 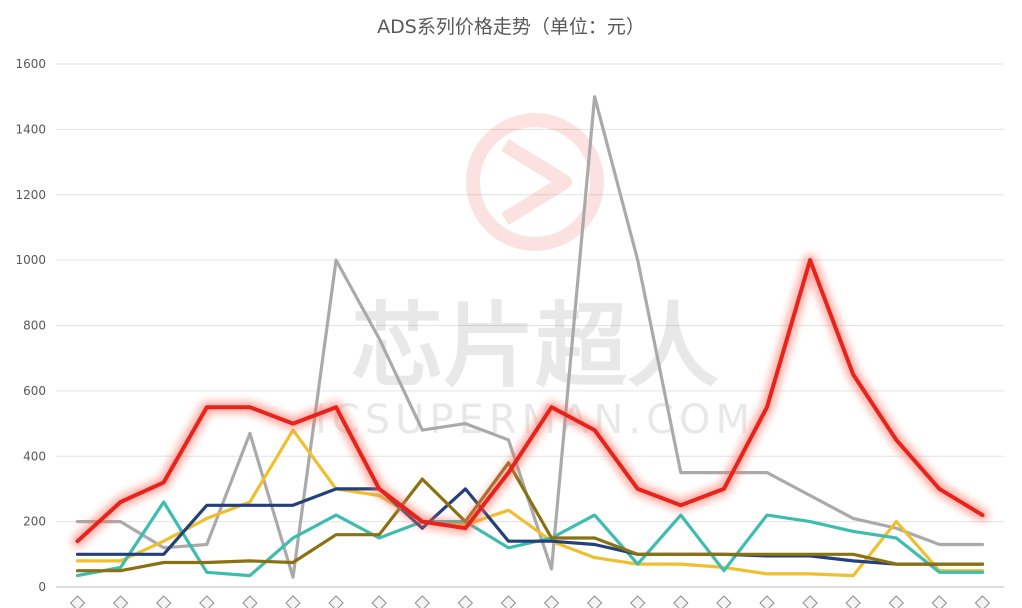 What do you see at coordinates (511, 27) in the screenshot?
I see `chart-title: ADS系列价格走势（单位：元）` at bounding box center [511, 27].